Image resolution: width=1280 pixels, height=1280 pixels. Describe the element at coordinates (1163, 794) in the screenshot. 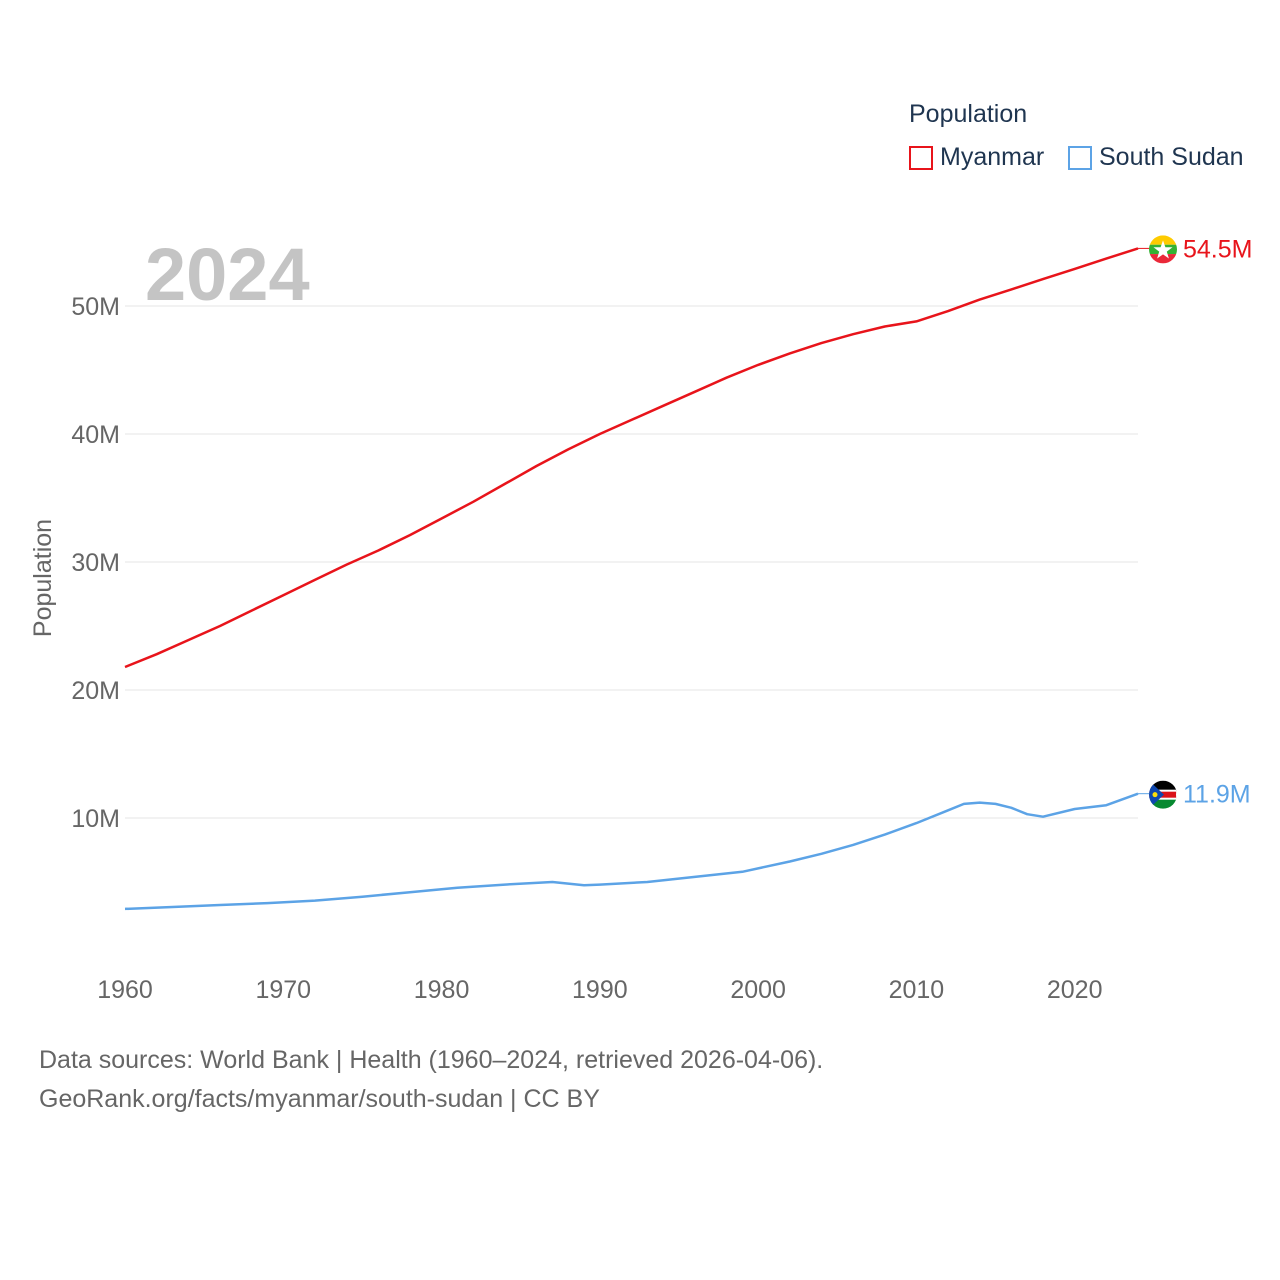

I see `south-sudan-flag-icon` at that location.